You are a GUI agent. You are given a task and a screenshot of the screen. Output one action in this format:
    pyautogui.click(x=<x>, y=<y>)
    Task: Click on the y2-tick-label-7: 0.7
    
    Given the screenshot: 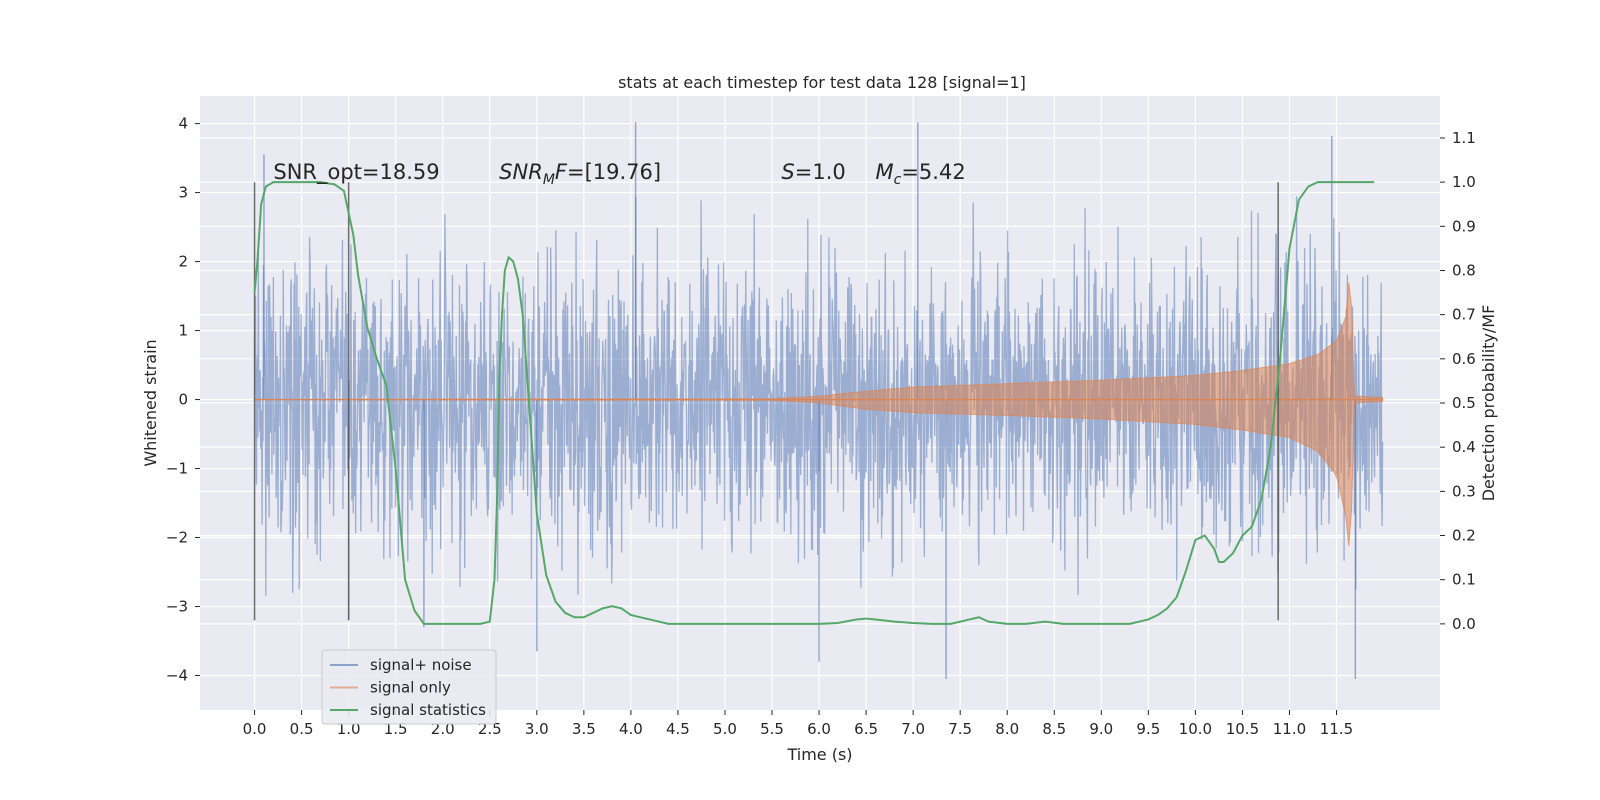 What is the action you would take?
    pyautogui.click(x=1464, y=315)
    